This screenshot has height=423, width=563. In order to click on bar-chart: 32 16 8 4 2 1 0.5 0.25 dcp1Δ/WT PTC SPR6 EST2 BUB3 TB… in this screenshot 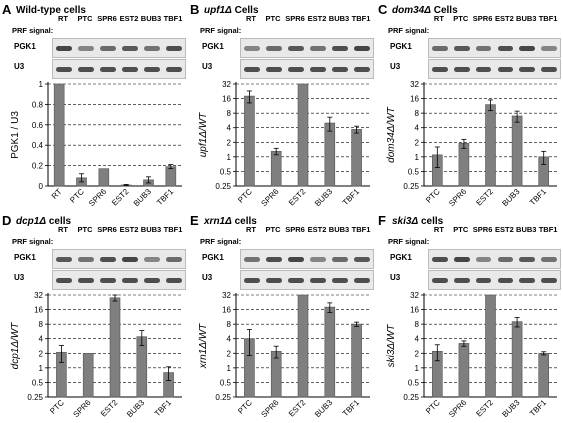, I will do `click(96, 355)`.